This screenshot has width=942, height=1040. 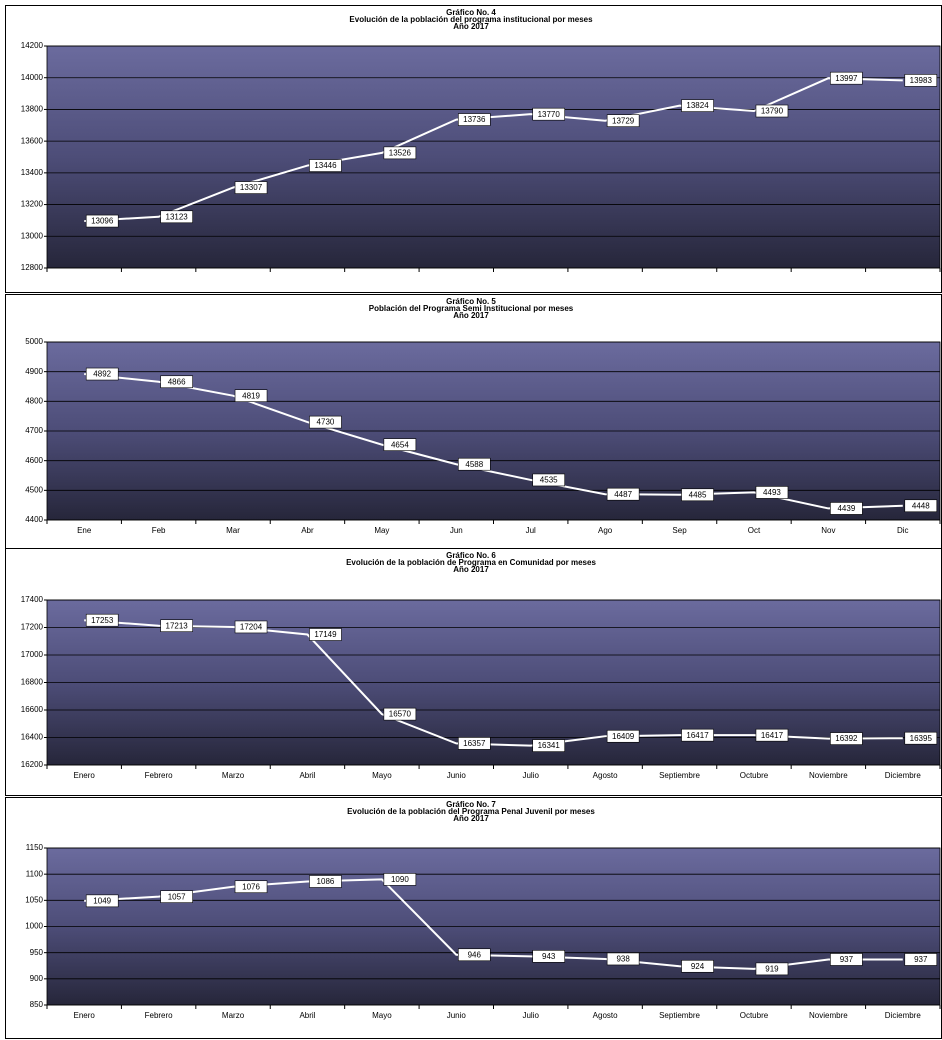 What do you see at coordinates (325, 165) in the screenshot?
I see `data-label-group: 13446` at bounding box center [325, 165].